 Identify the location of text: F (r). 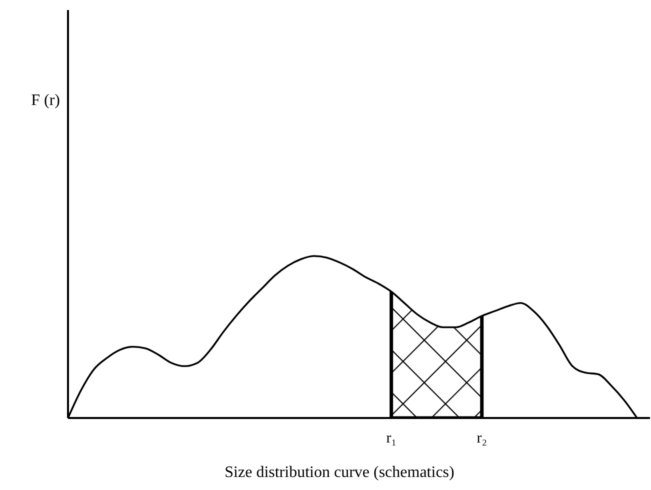
(45, 100).